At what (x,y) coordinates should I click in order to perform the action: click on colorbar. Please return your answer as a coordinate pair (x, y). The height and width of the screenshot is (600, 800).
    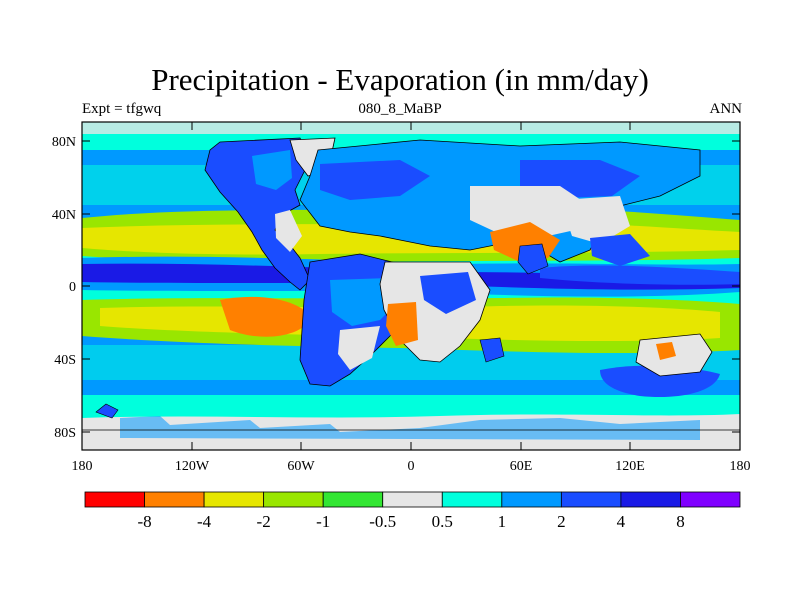
    Looking at the image, I should click on (412, 499).